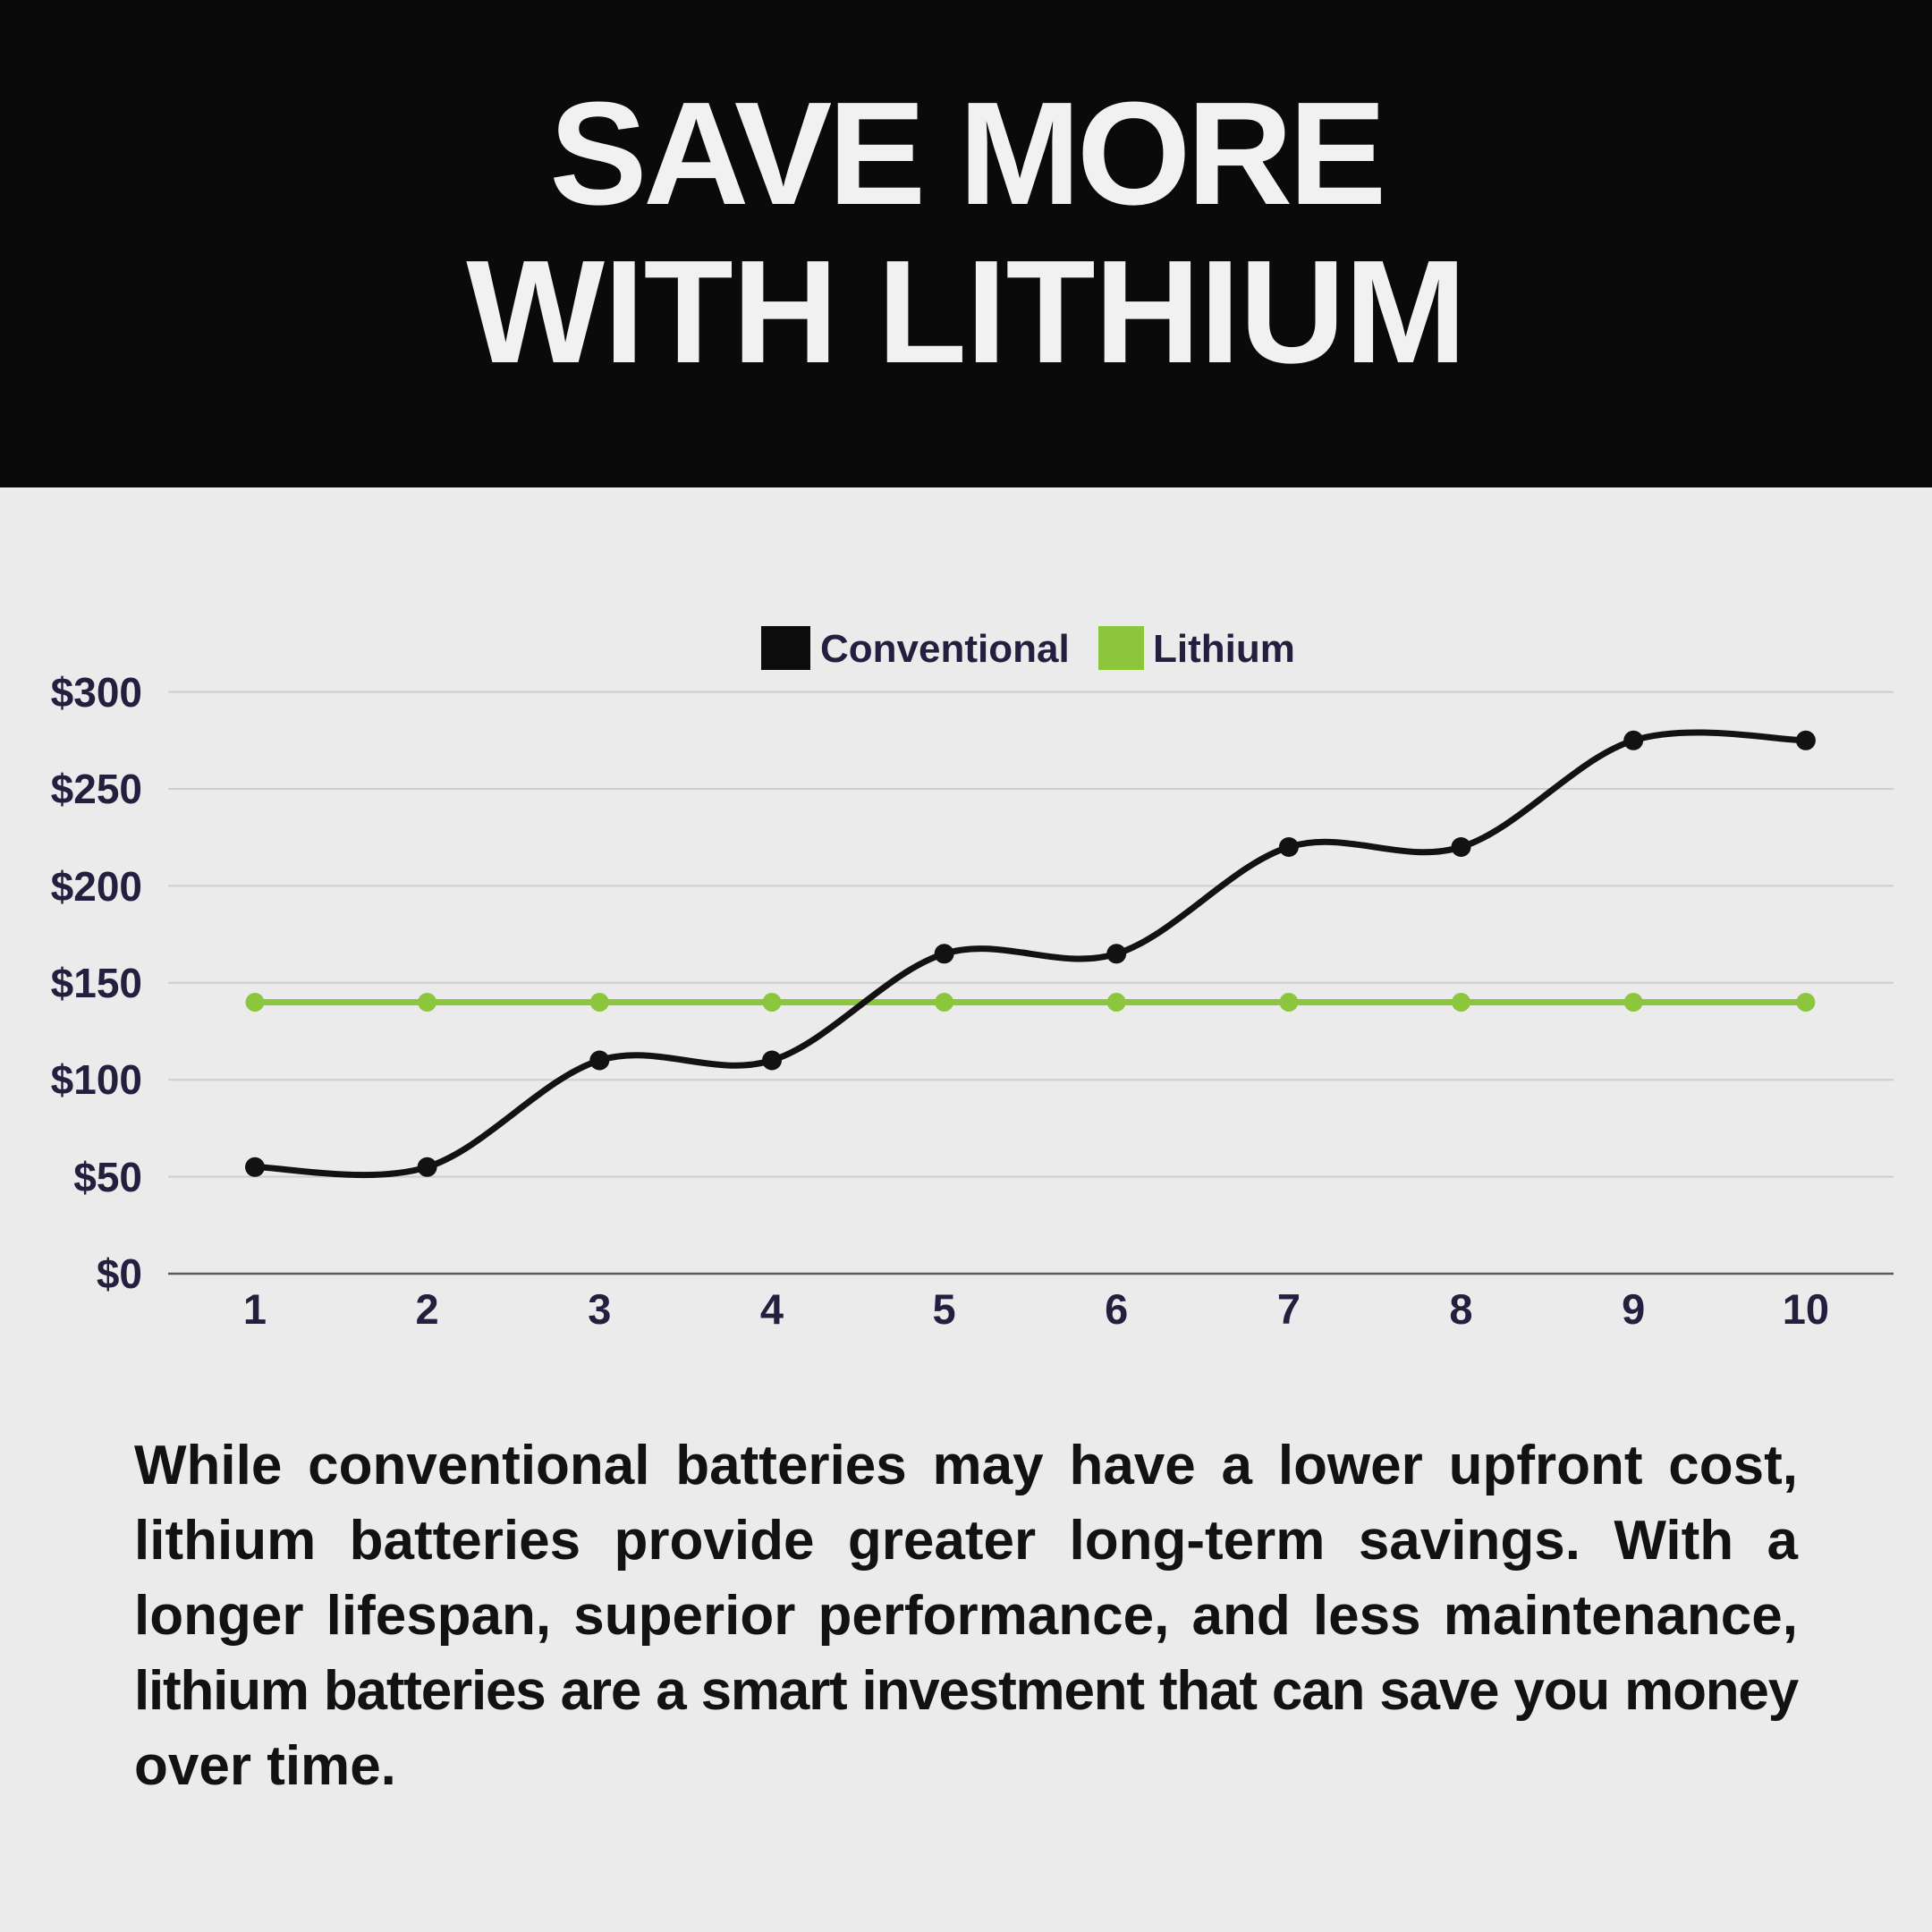  Describe the element at coordinates (945, 649) in the screenshot. I see `svg-text: Conventional` at that location.